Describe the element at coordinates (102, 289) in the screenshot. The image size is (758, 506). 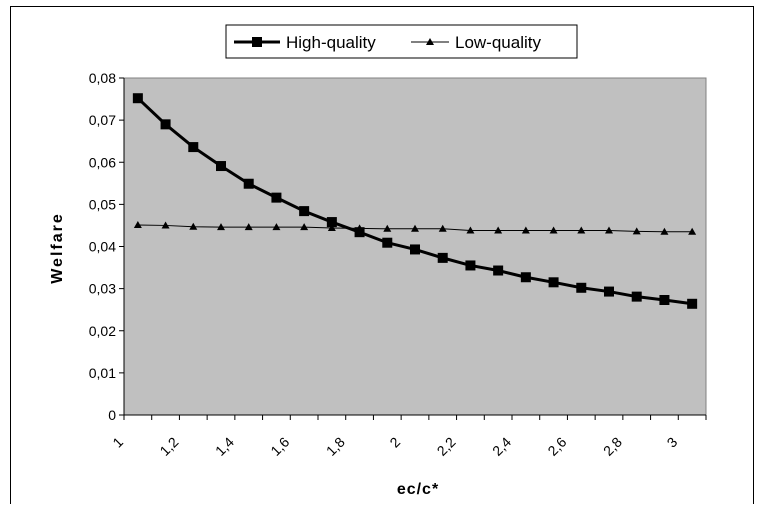
I see `y-tick-label: 0,03` at that location.